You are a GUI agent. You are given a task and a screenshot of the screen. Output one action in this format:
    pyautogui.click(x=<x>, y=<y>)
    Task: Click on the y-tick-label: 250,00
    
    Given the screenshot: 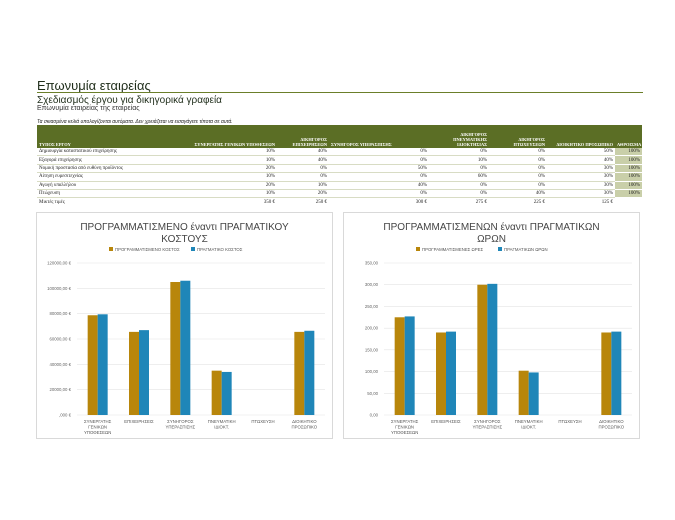 What is the action you would take?
    pyautogui.click(x=372, y=306)
    